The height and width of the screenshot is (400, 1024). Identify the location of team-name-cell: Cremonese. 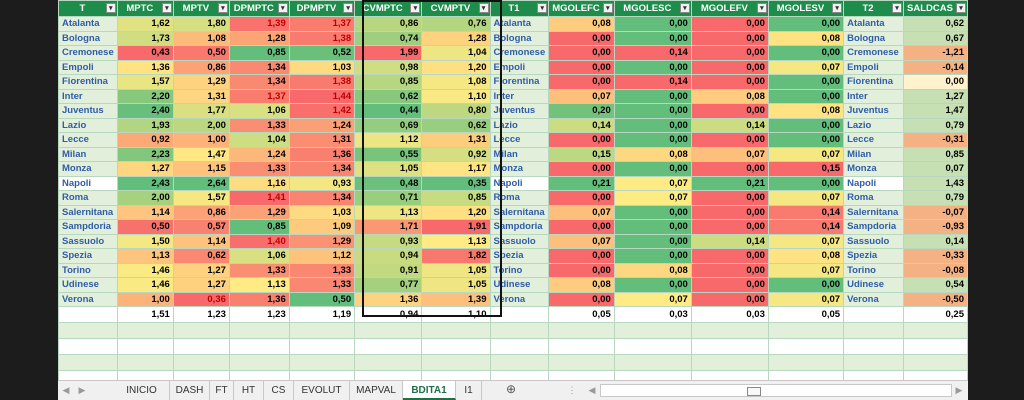
(873, 53).